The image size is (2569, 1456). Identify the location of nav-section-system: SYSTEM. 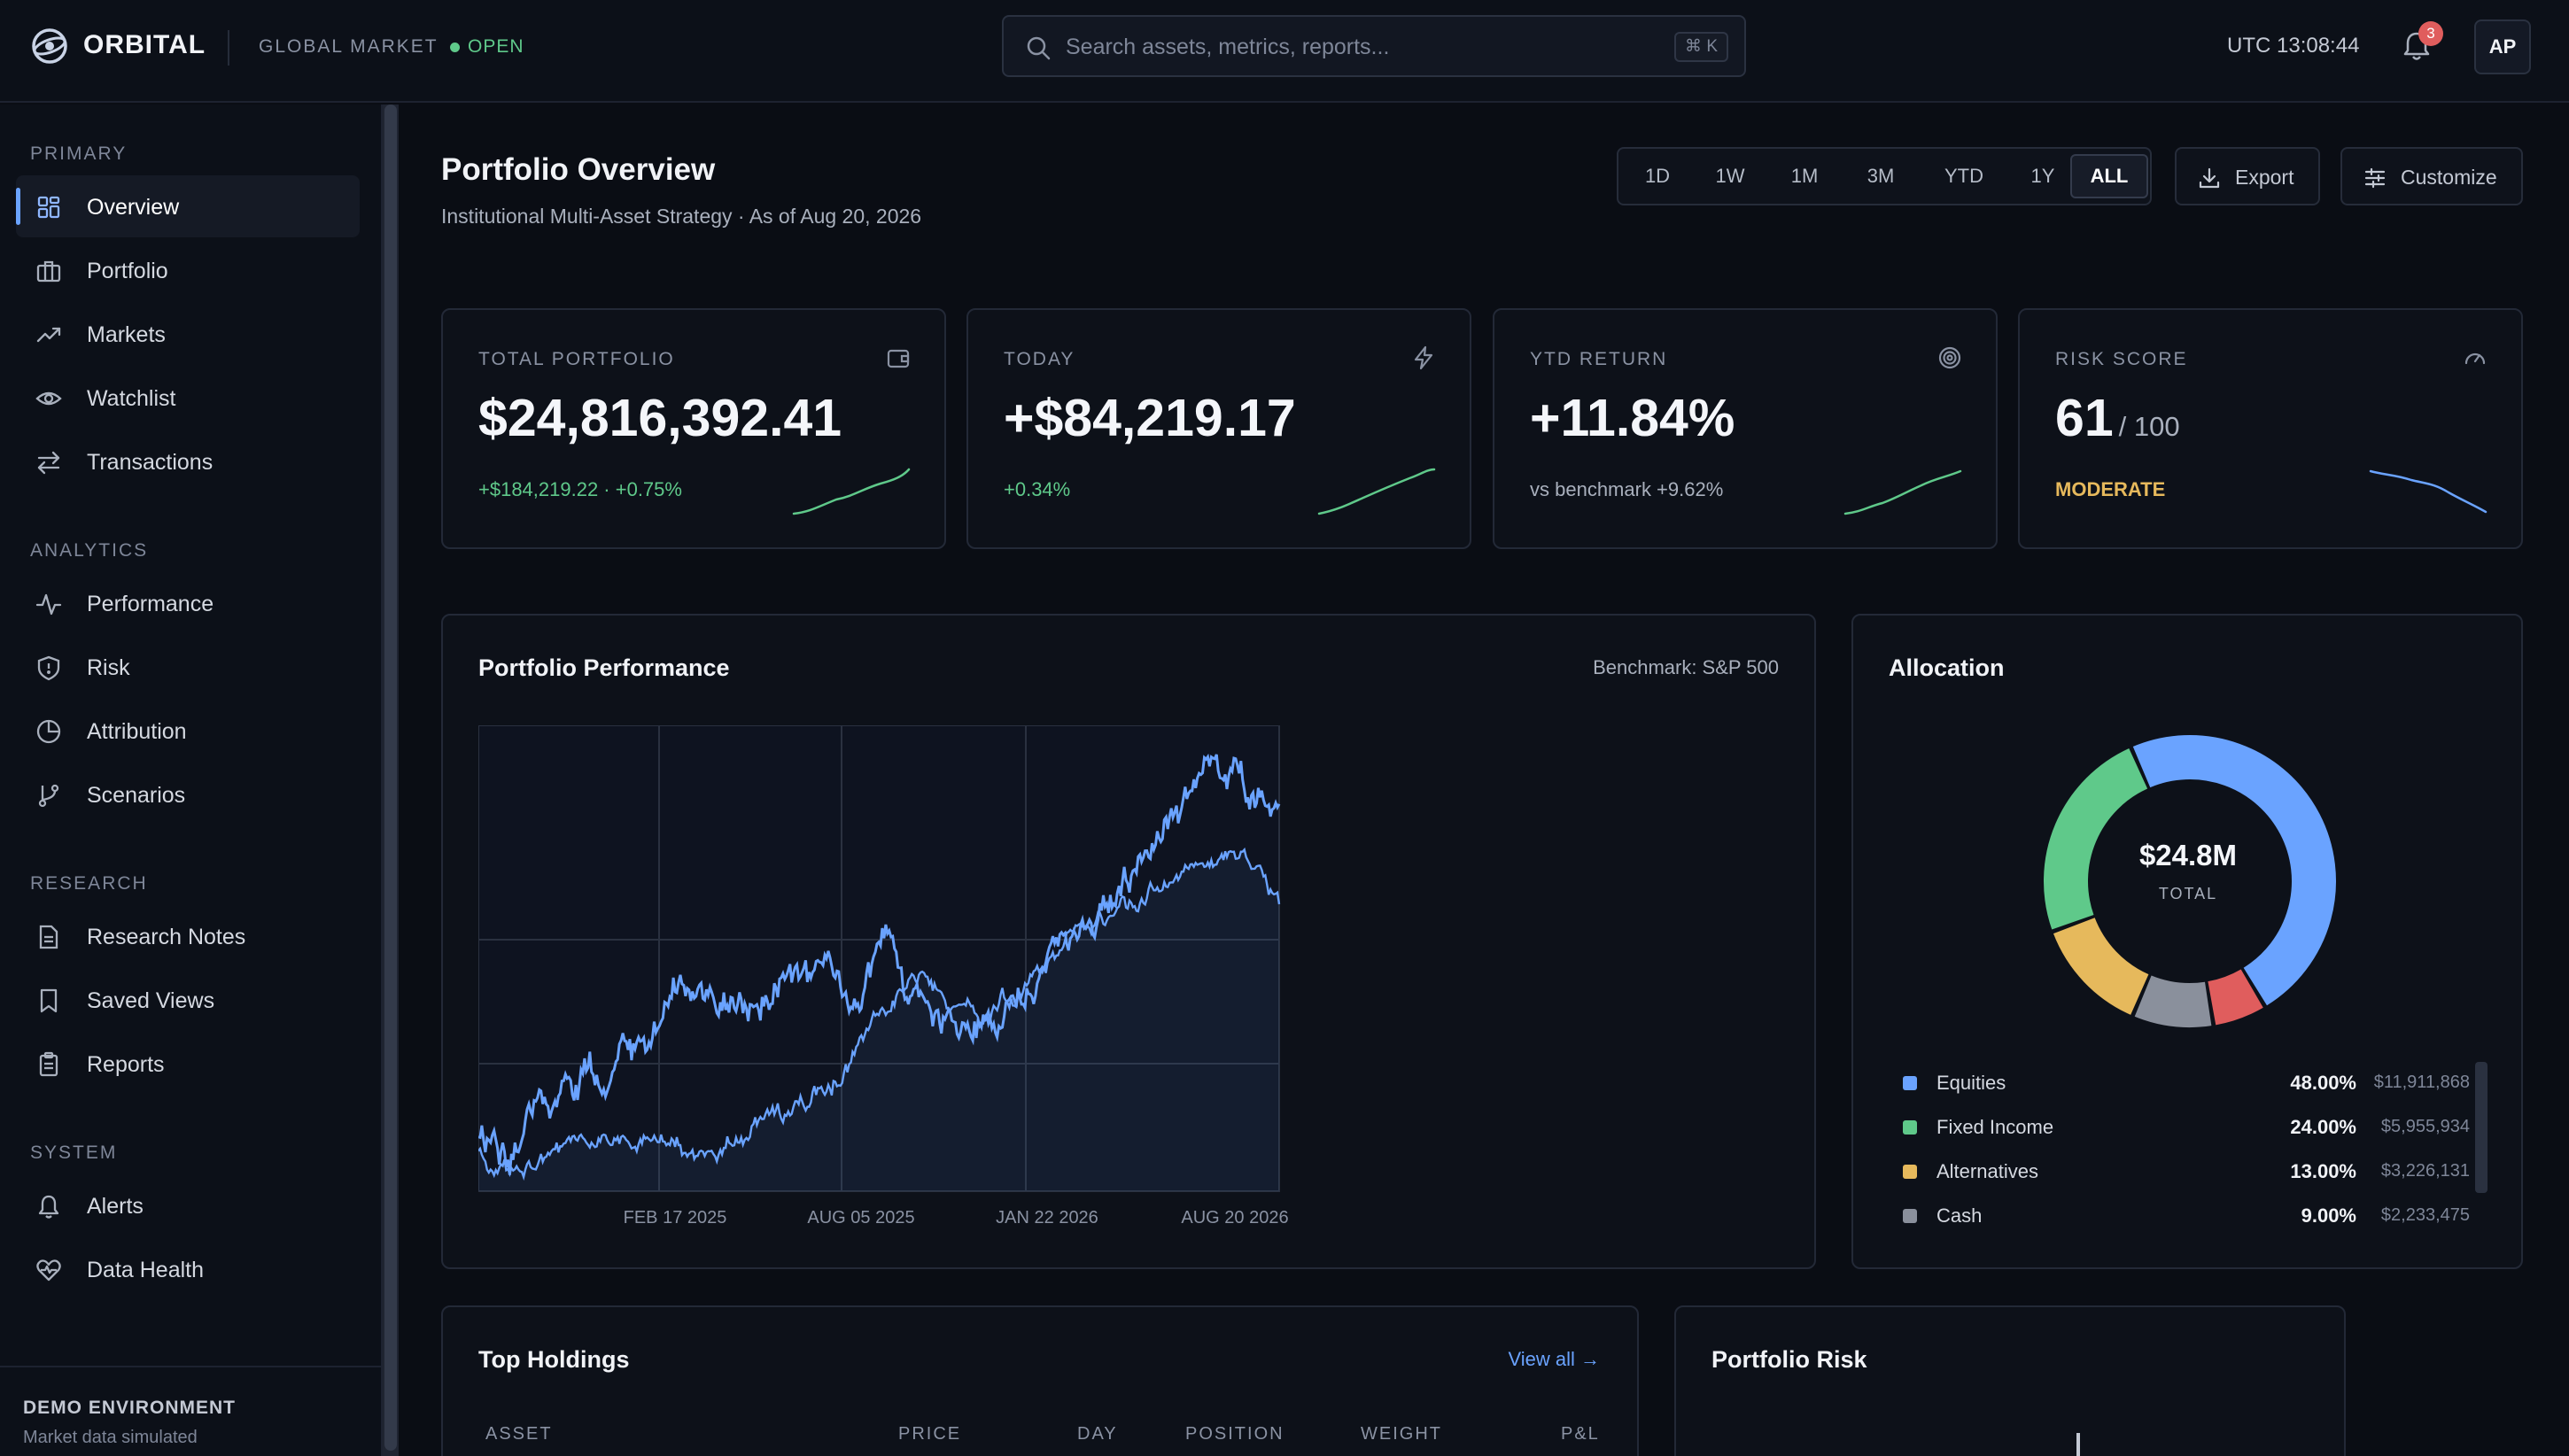
(74, 1152).